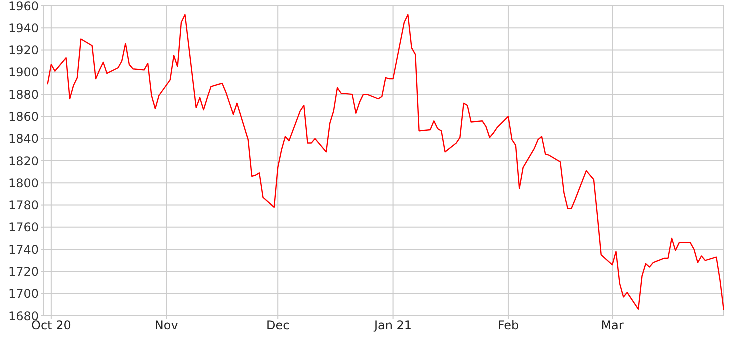 The width and height of the screenshot is (738, 339). I want to click on y-tick-label: 1920, so click(23, 51).